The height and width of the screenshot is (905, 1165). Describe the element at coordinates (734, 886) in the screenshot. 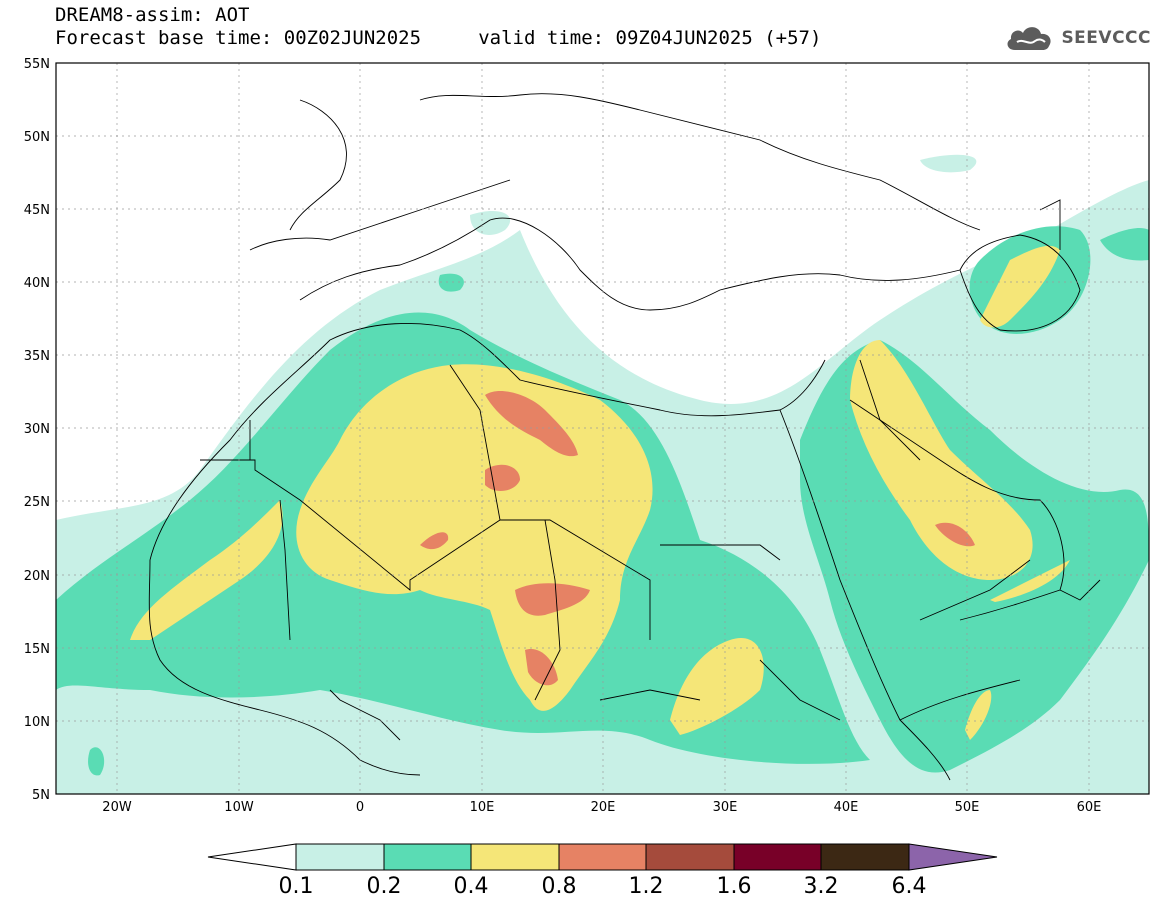

I see `colorbar-label: 1.6` at that location.